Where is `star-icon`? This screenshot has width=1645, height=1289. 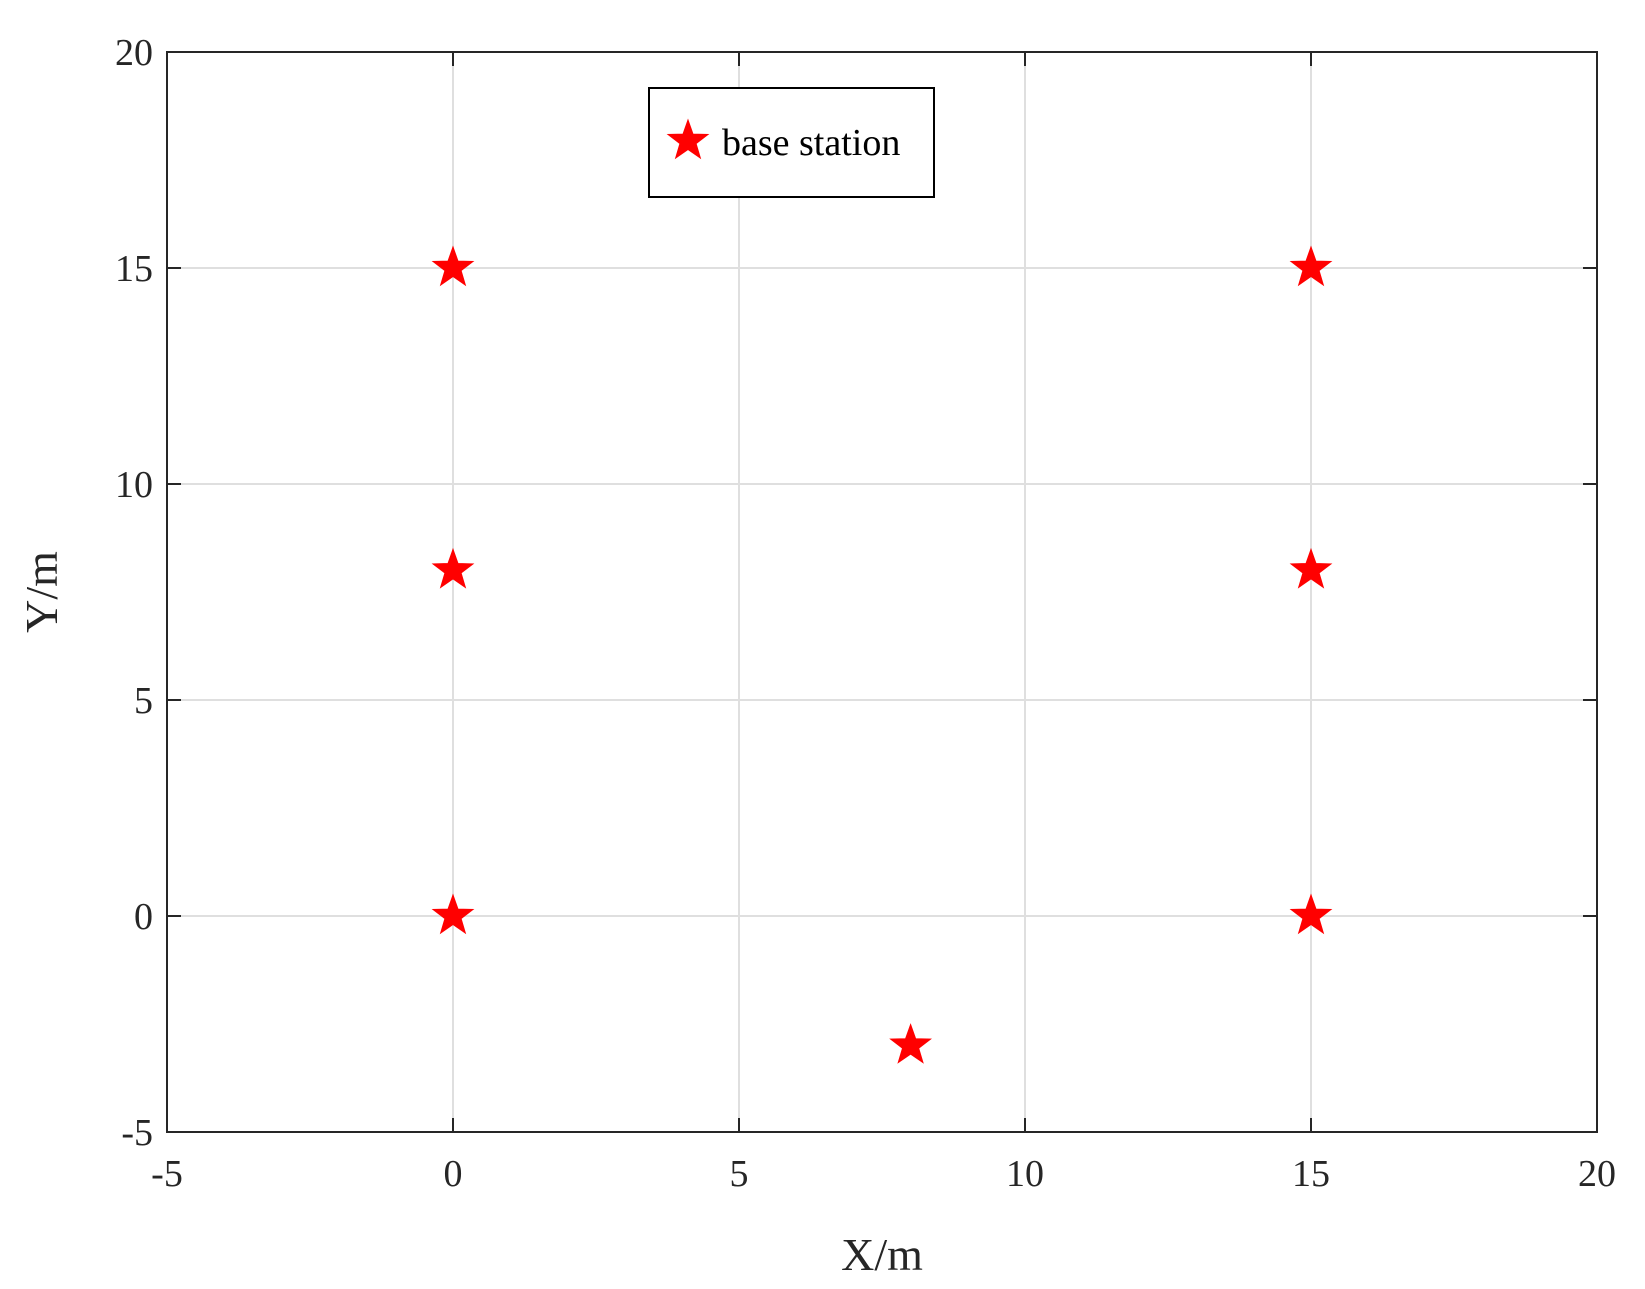 star-icon is located at coordinates (688, 139).